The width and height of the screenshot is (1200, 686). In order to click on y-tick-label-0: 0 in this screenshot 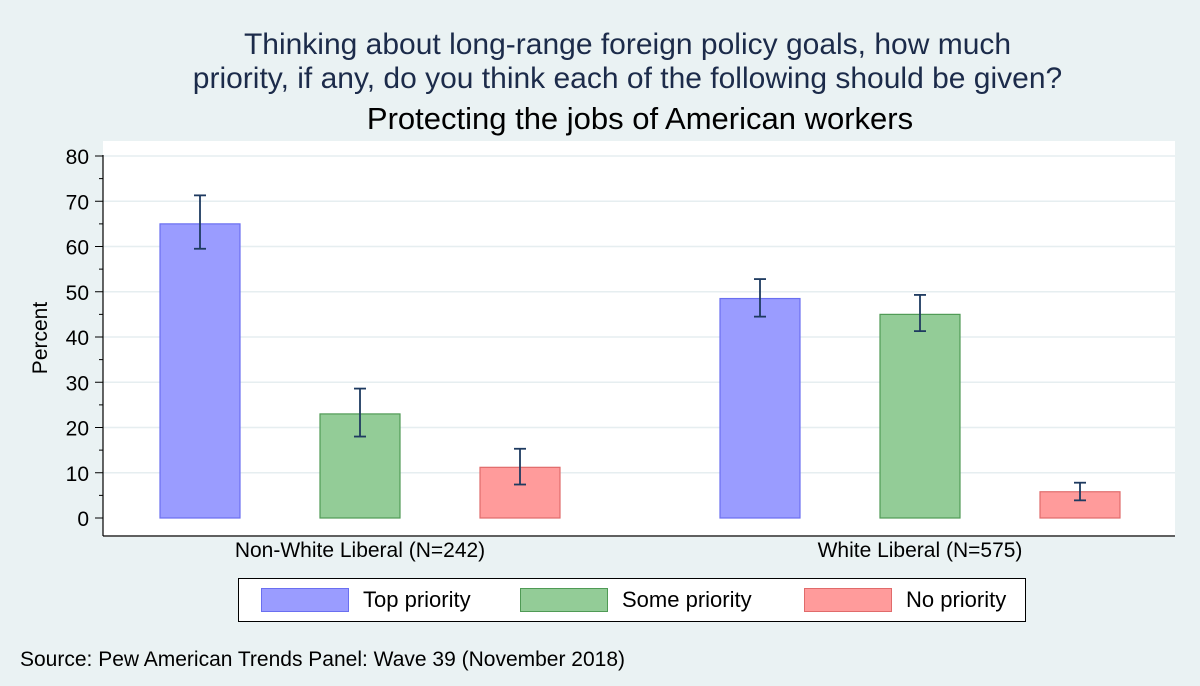, I will do `click(83, 519)`.